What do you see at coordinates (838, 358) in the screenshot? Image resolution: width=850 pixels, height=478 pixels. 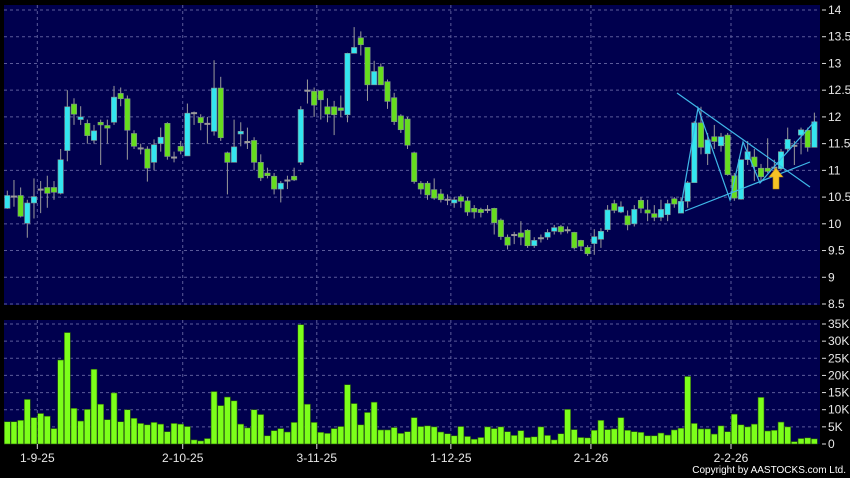 I see `volume-tick-label: 25K` at bounding box center [838, 358].